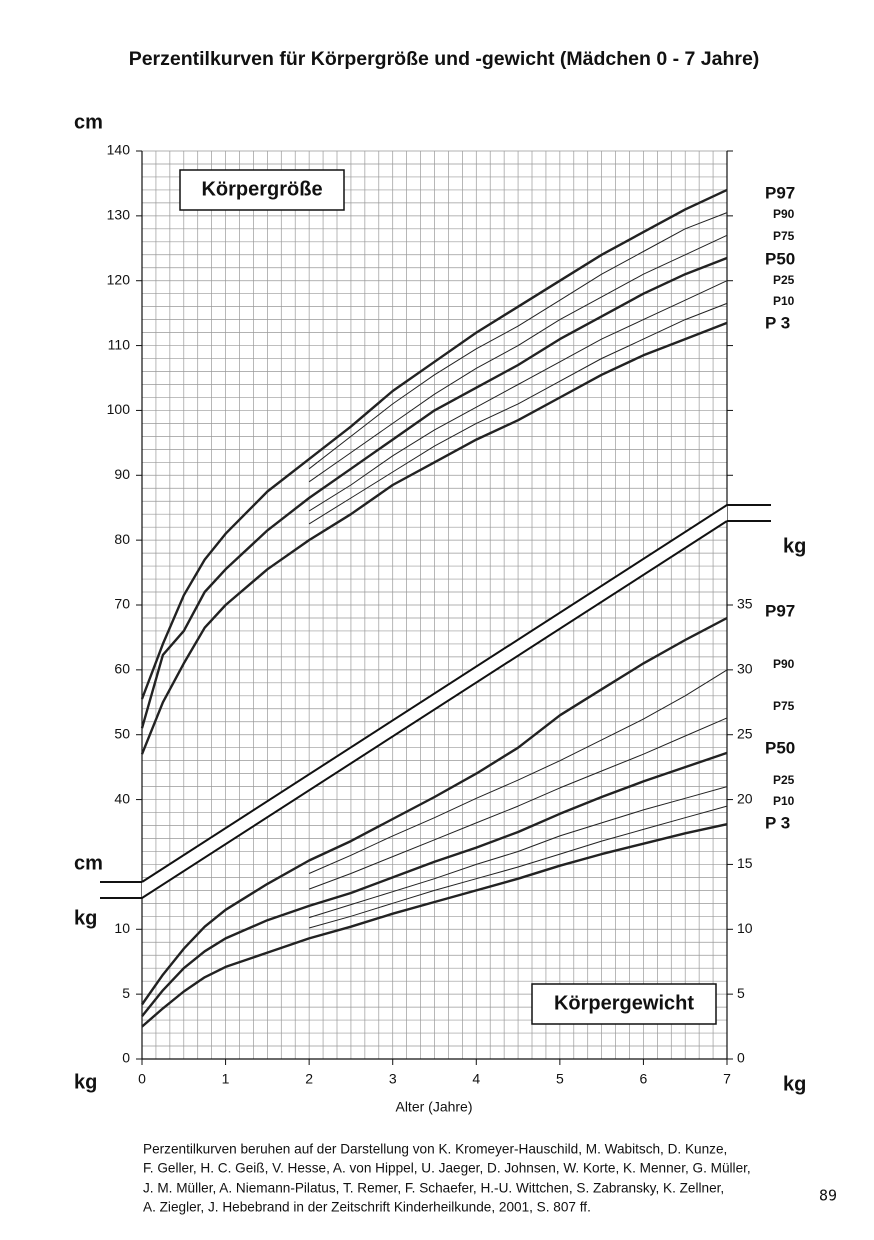 This screenshot has width=874, height=1240. What do you see at coordinates (119, 344) in the screenshot?
I see `y-tick-label: 110` at bounding box center [119, 344].